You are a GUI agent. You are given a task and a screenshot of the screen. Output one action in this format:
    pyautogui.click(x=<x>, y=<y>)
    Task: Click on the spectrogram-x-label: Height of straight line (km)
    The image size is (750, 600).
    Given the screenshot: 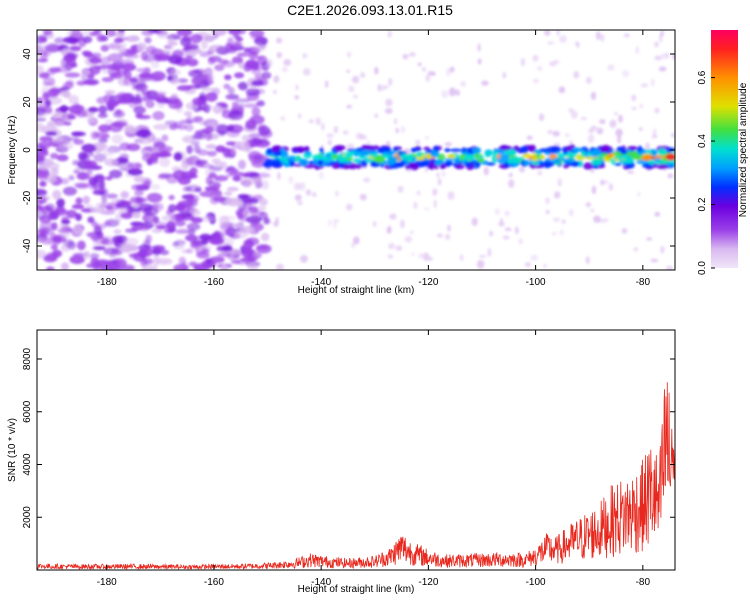 What is the action you would take?
    pyautogui.click(x=356, y=290)
    